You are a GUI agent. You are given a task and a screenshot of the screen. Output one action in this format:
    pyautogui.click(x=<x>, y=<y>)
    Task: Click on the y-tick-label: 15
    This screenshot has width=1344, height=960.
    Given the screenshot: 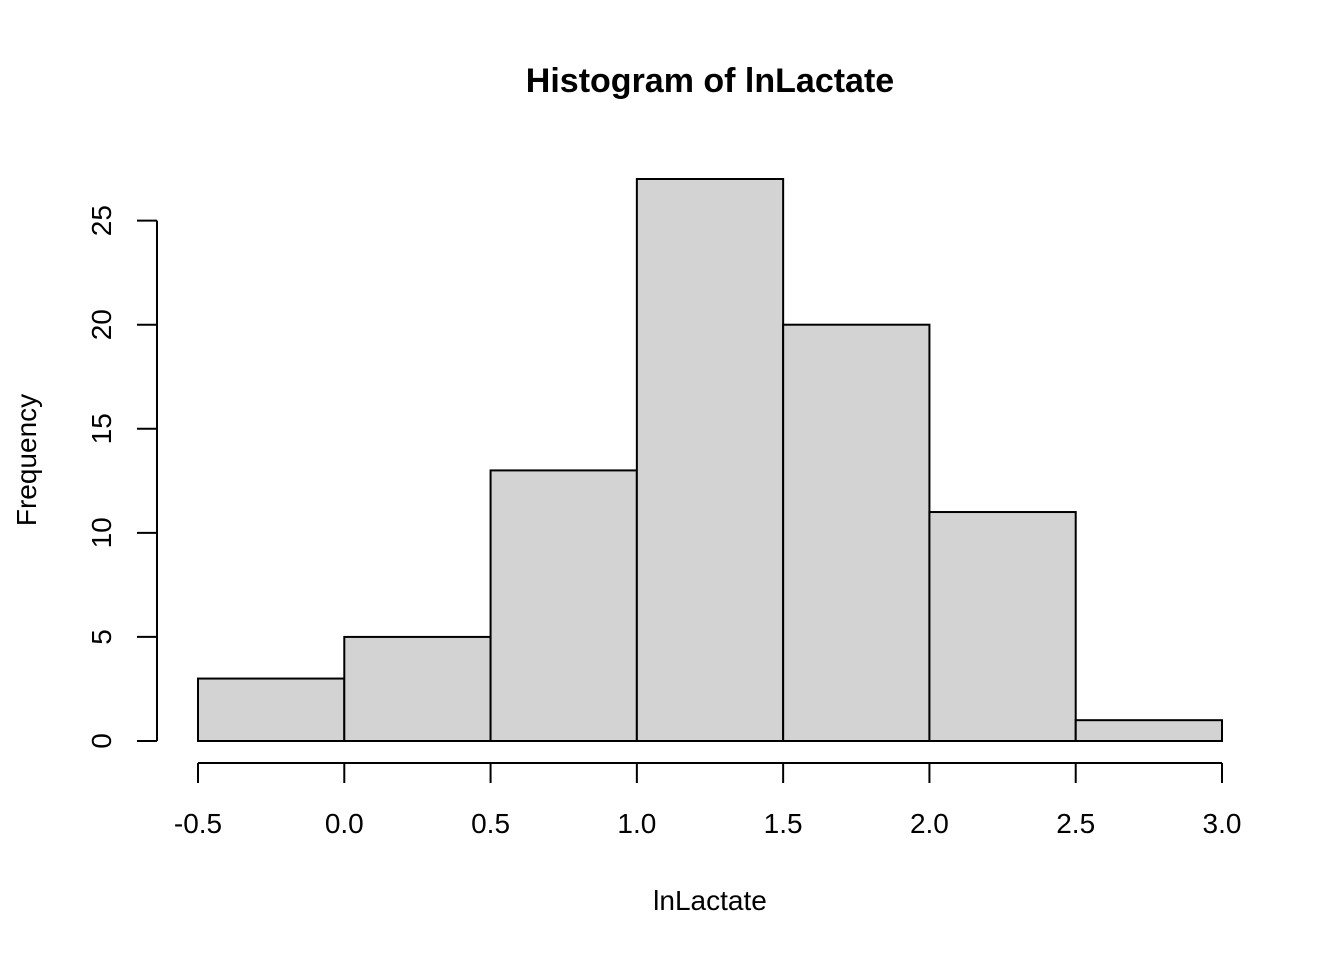 What is the action you would take?
    pyautogui.click(x=101, y=428)
    